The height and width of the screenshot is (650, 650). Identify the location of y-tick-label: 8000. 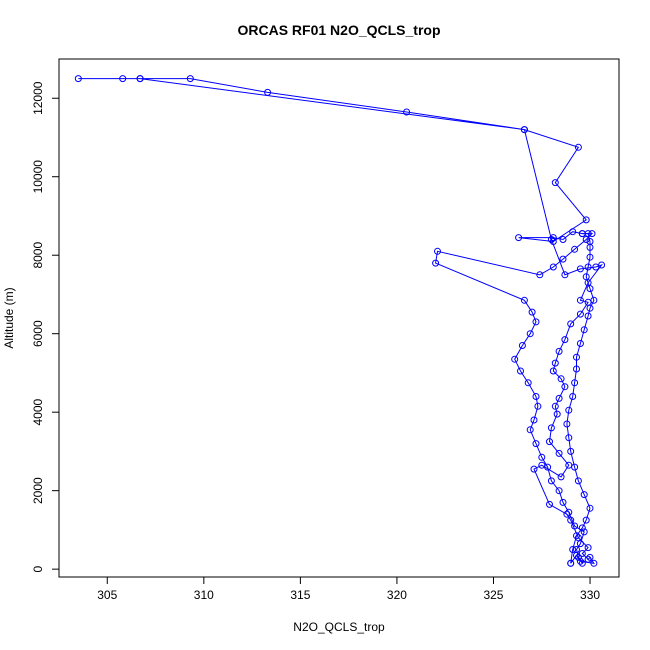
(38, 255).